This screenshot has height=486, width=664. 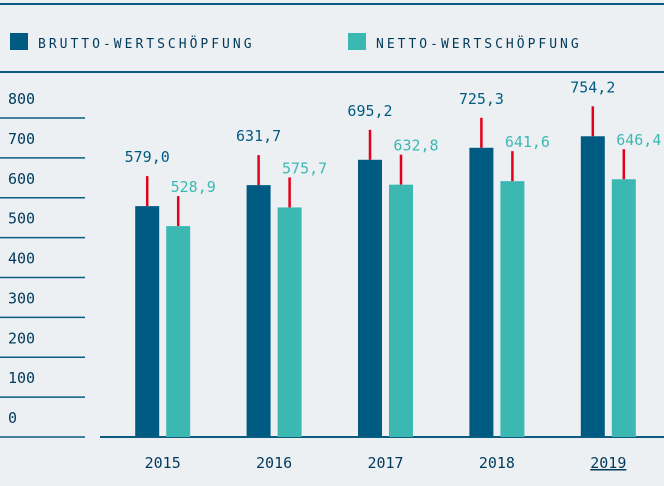 I want to click on y-tick-label: 300, so click(x=21, y=298).